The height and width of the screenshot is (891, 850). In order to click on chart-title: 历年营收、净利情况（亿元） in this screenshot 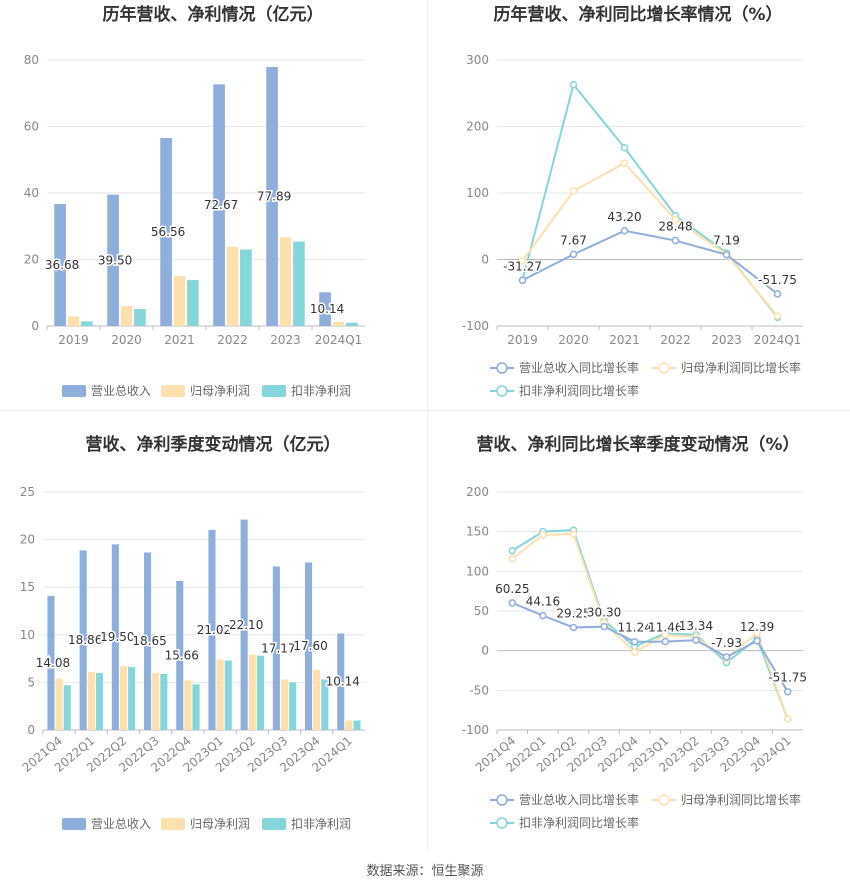, I will do `click(213, 14)`.